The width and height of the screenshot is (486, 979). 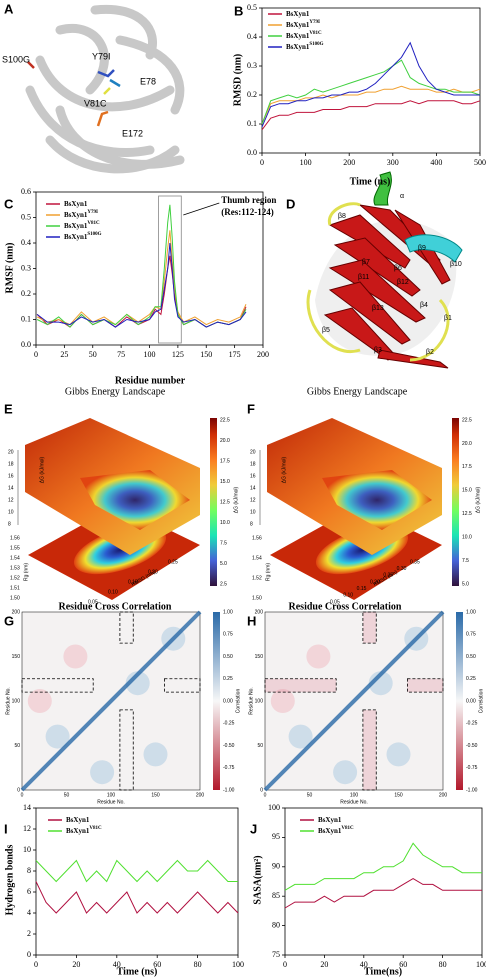 What do you see at coordinates (225, 502) in the screenshot?
I see `colorbar-tick-label: 12.5` at bounding box center [225, 502].